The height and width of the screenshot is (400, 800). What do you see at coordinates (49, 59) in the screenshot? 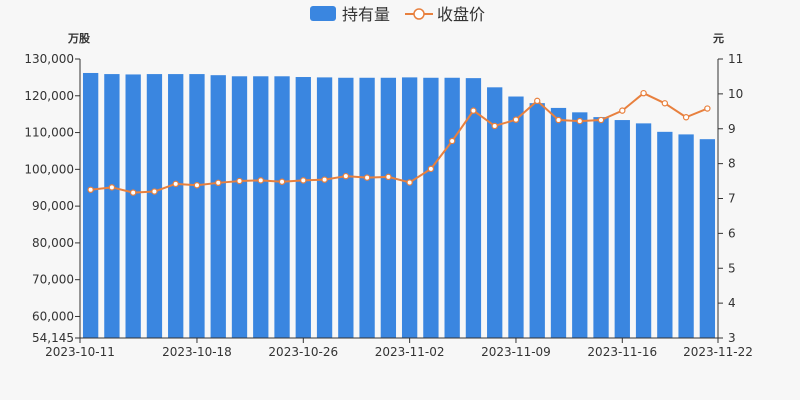
I see `left-tick-label: 130,000` at bounding box center [49, 59].